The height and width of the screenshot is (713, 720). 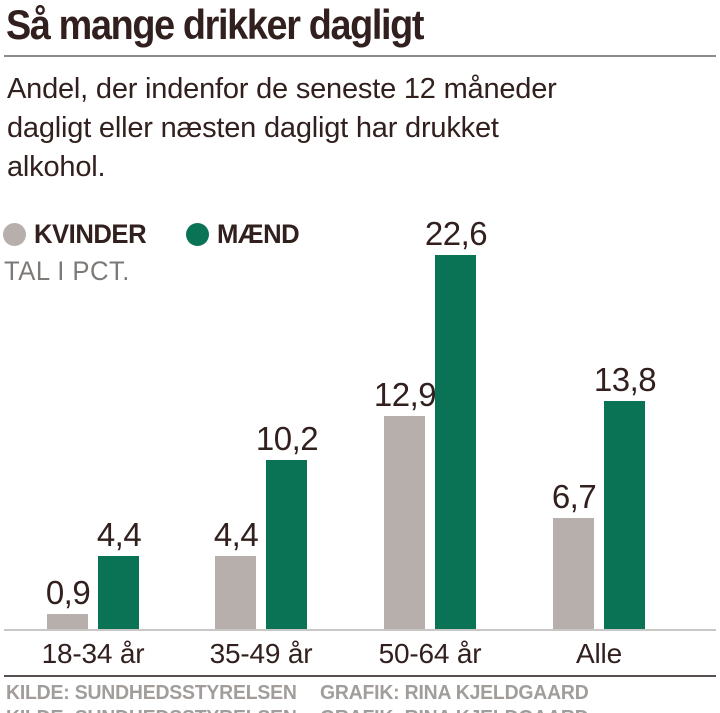 What do you see at coordinates (236, 534) in the screenshot?
I see `value-label-kvinder-35-49-år: 4,4` at bounding box center [236, 534].